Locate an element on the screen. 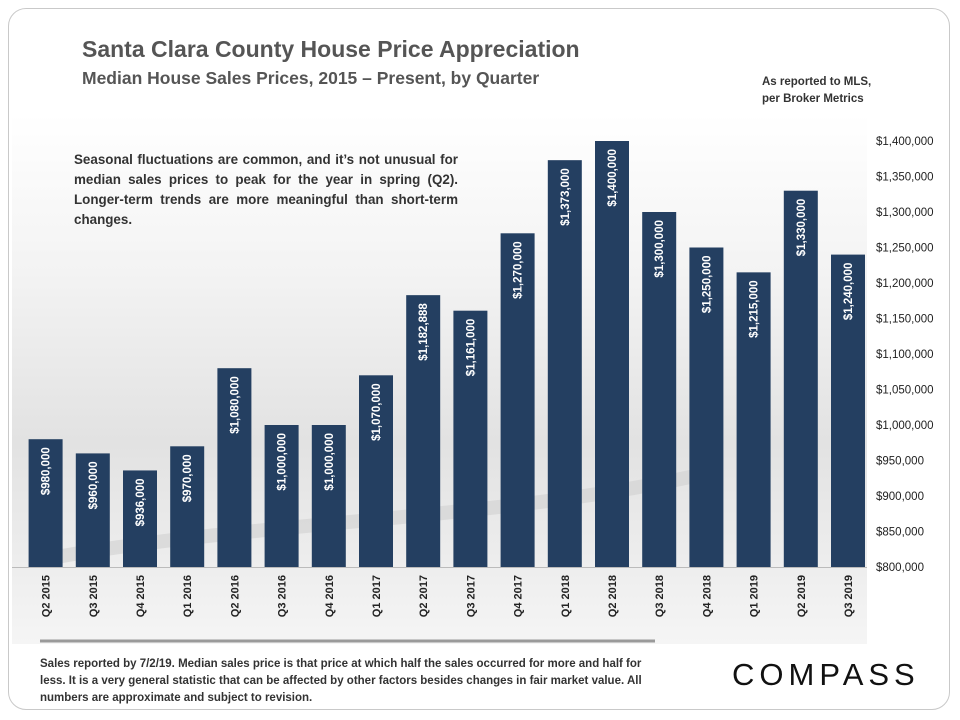  bar-value-label: $1,070,000 is located at coordinates (377, 412).